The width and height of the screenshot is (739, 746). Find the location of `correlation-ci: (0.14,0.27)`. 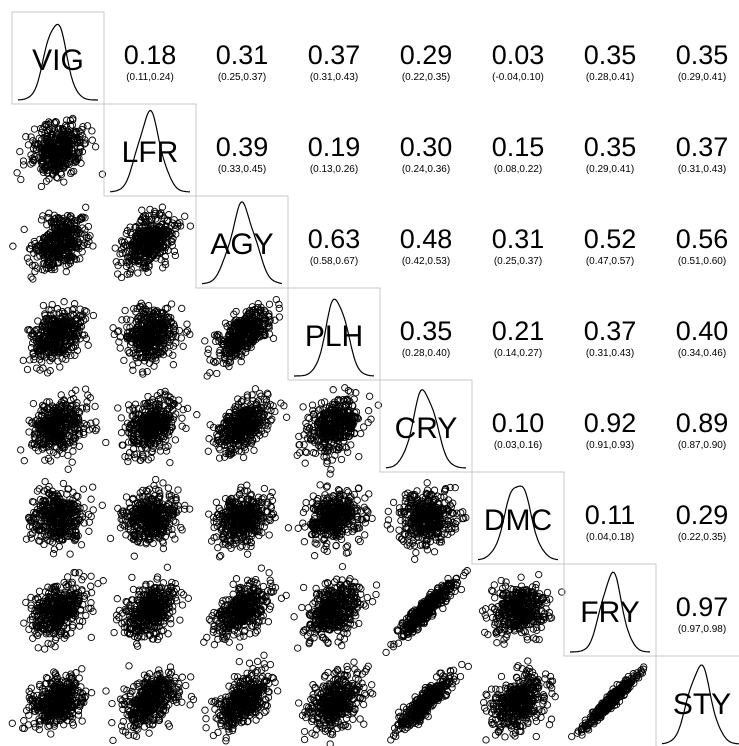

correlation-ci: (0.14,0.27) is located at coordinates (518, 353).